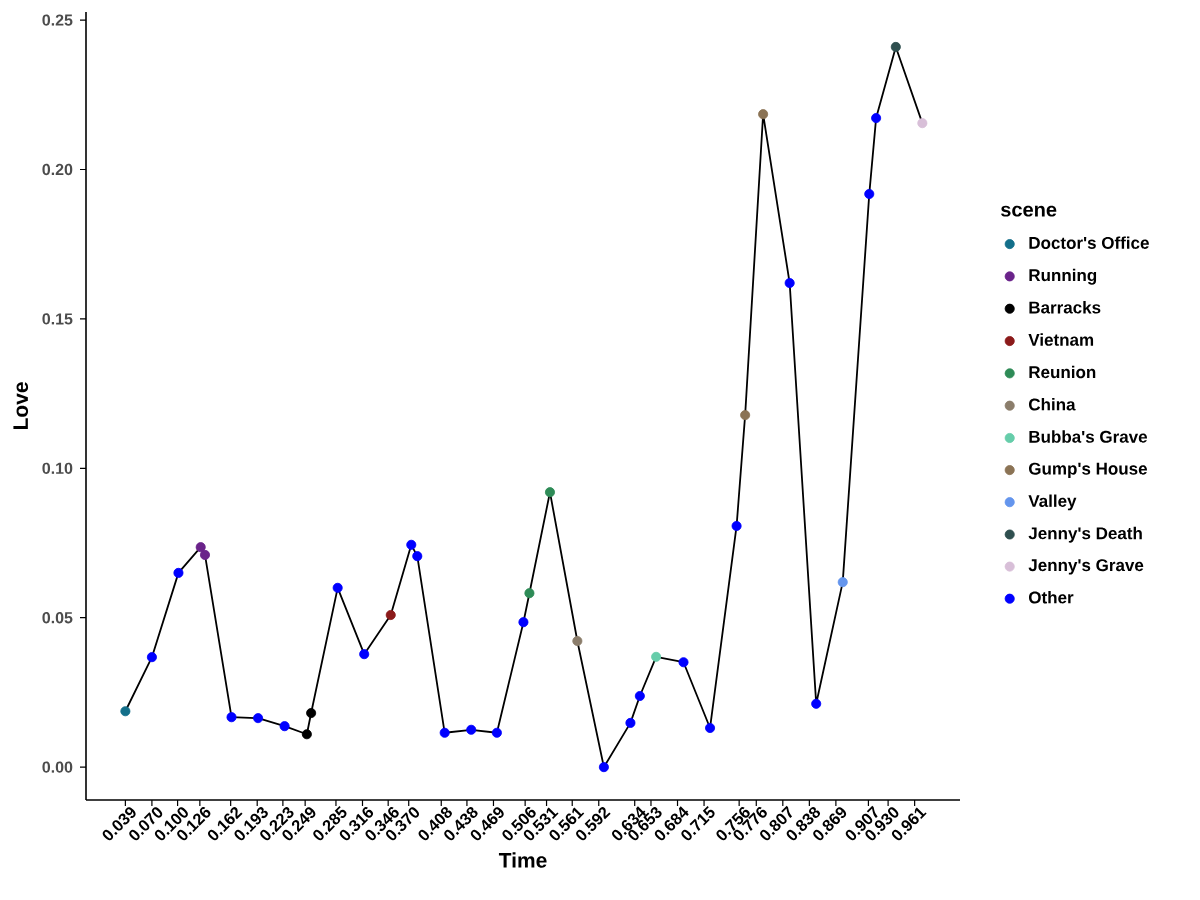  Describe the element at coordinates (57, 319) in the screenshot. I see `y-tick-label: 0.15` at that location.